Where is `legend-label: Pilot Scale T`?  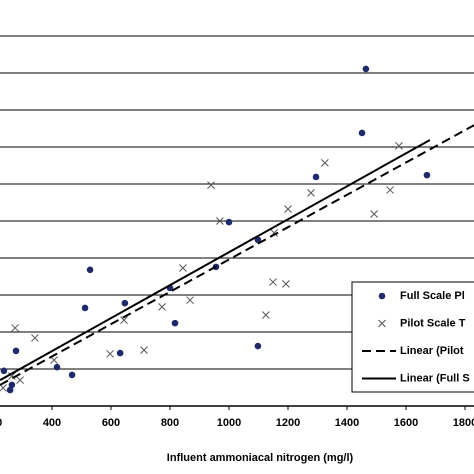
legend-label: Pilot Scale T is located at coordinates (433, 323).